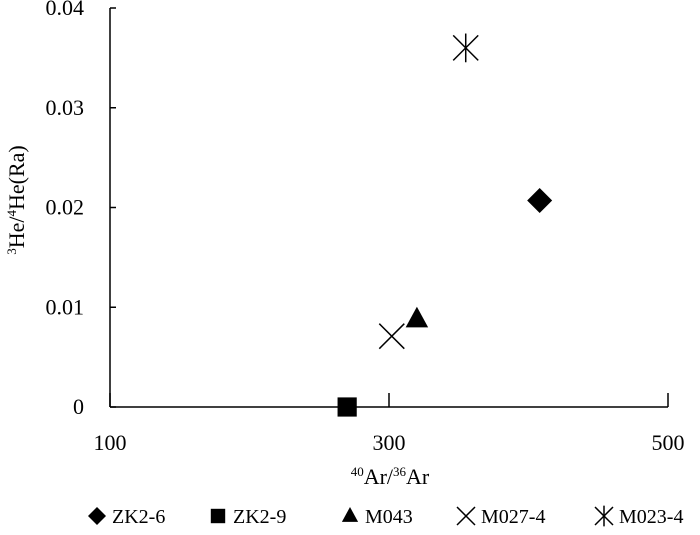  I want to click on x-tick-label: 300, so click(389, 442).